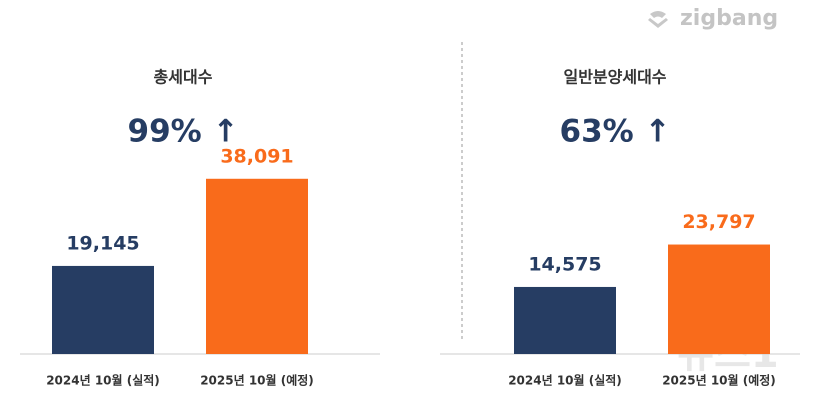 The height and width of the screenshot is (406, 814). I want to click on value-label: 14,575, so click(564, 264).